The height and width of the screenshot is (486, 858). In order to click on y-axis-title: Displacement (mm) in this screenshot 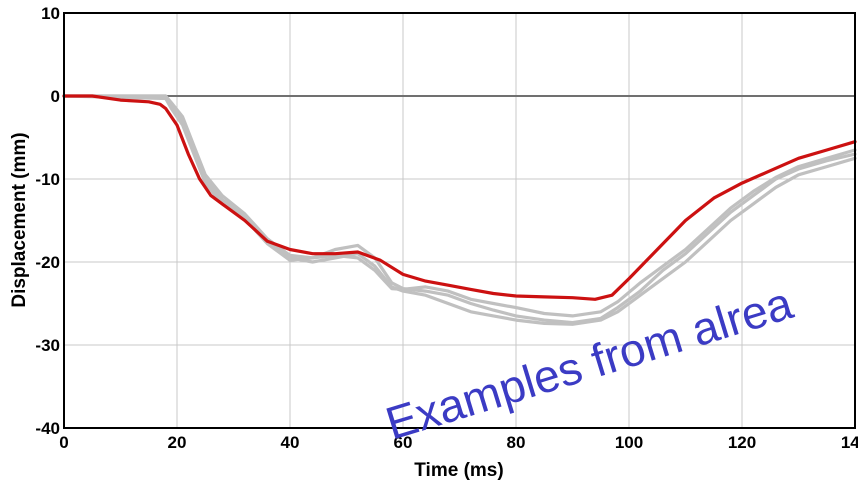, I will do `click(19, 219)`.